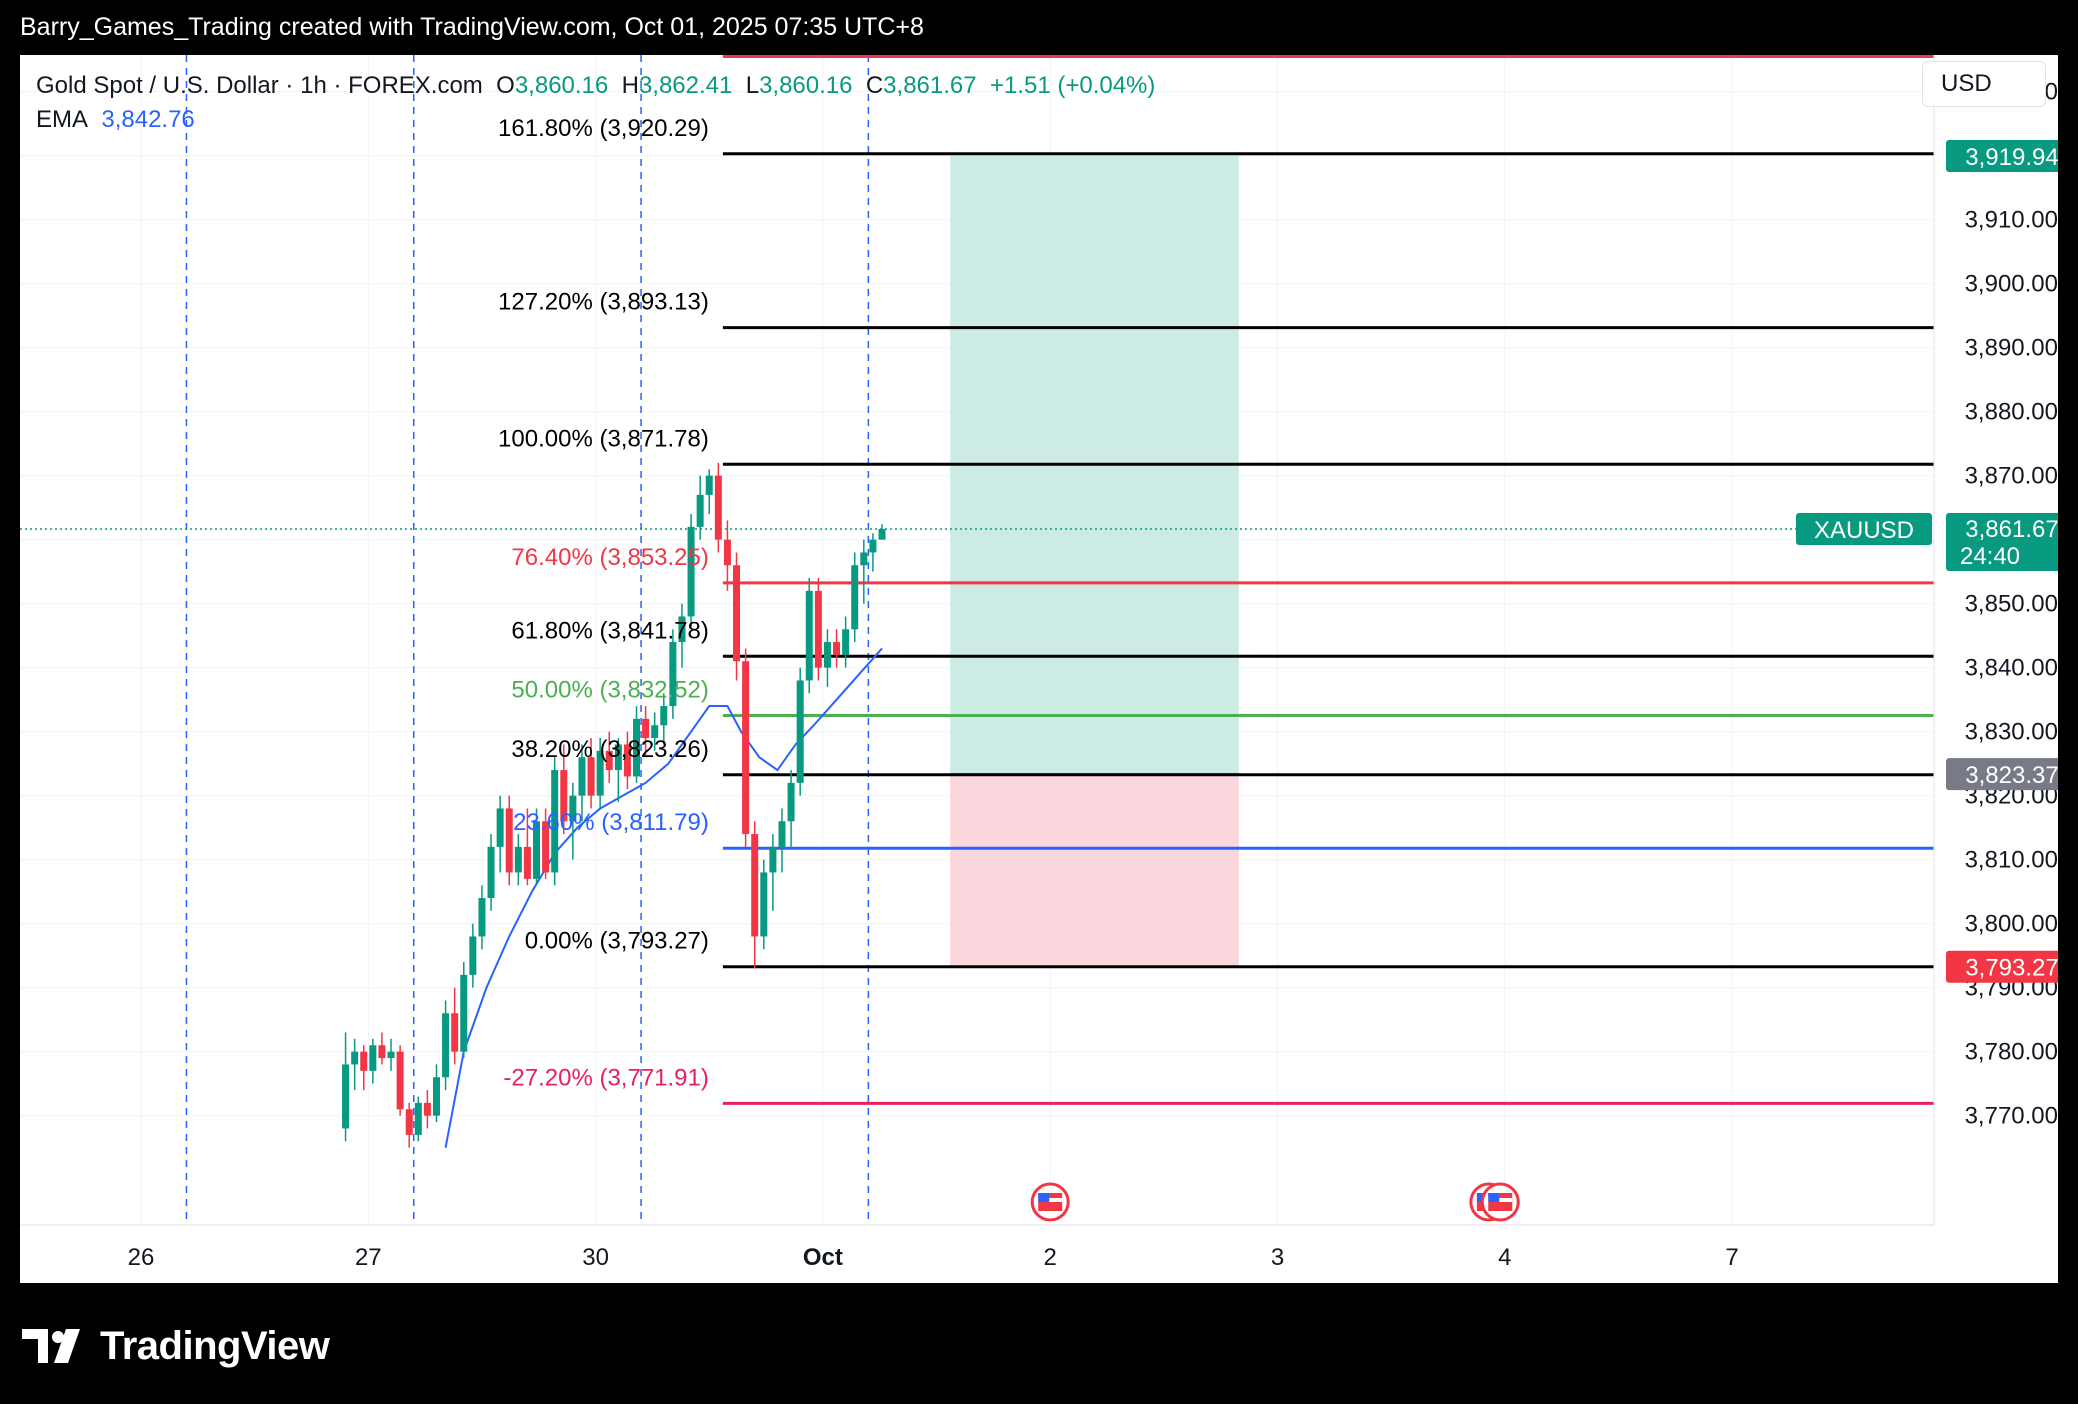 This screenshot has width=2078, height=1404. I want to click on legend-symbol: Gold Spot / U.S. Dollar · 1h · FOREX.com, so click(259, 85).